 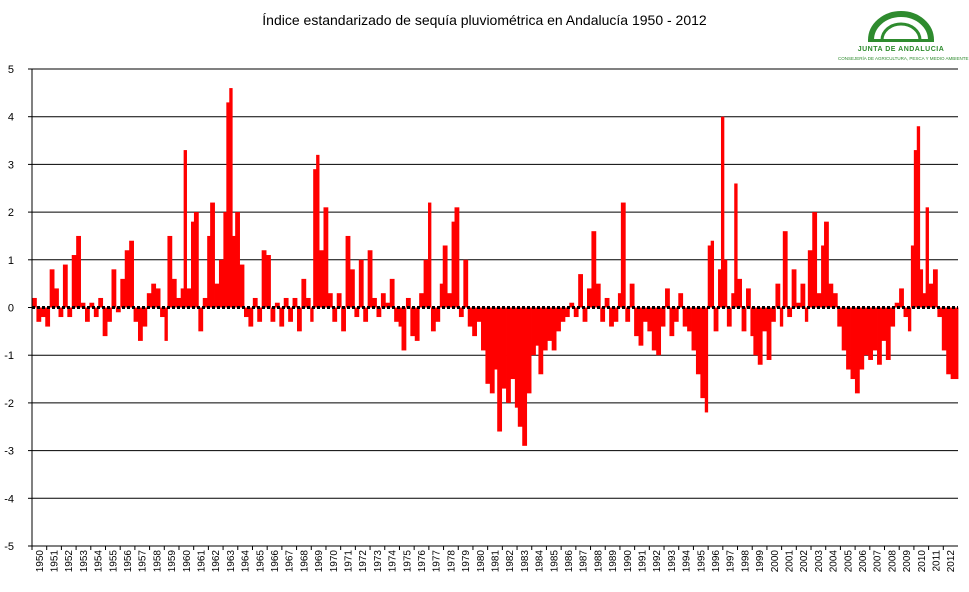 What do you see at coordinates (290, 561) in the screenshot?
I see `x-tick-label: 1967` at bounding box center [290, 561].